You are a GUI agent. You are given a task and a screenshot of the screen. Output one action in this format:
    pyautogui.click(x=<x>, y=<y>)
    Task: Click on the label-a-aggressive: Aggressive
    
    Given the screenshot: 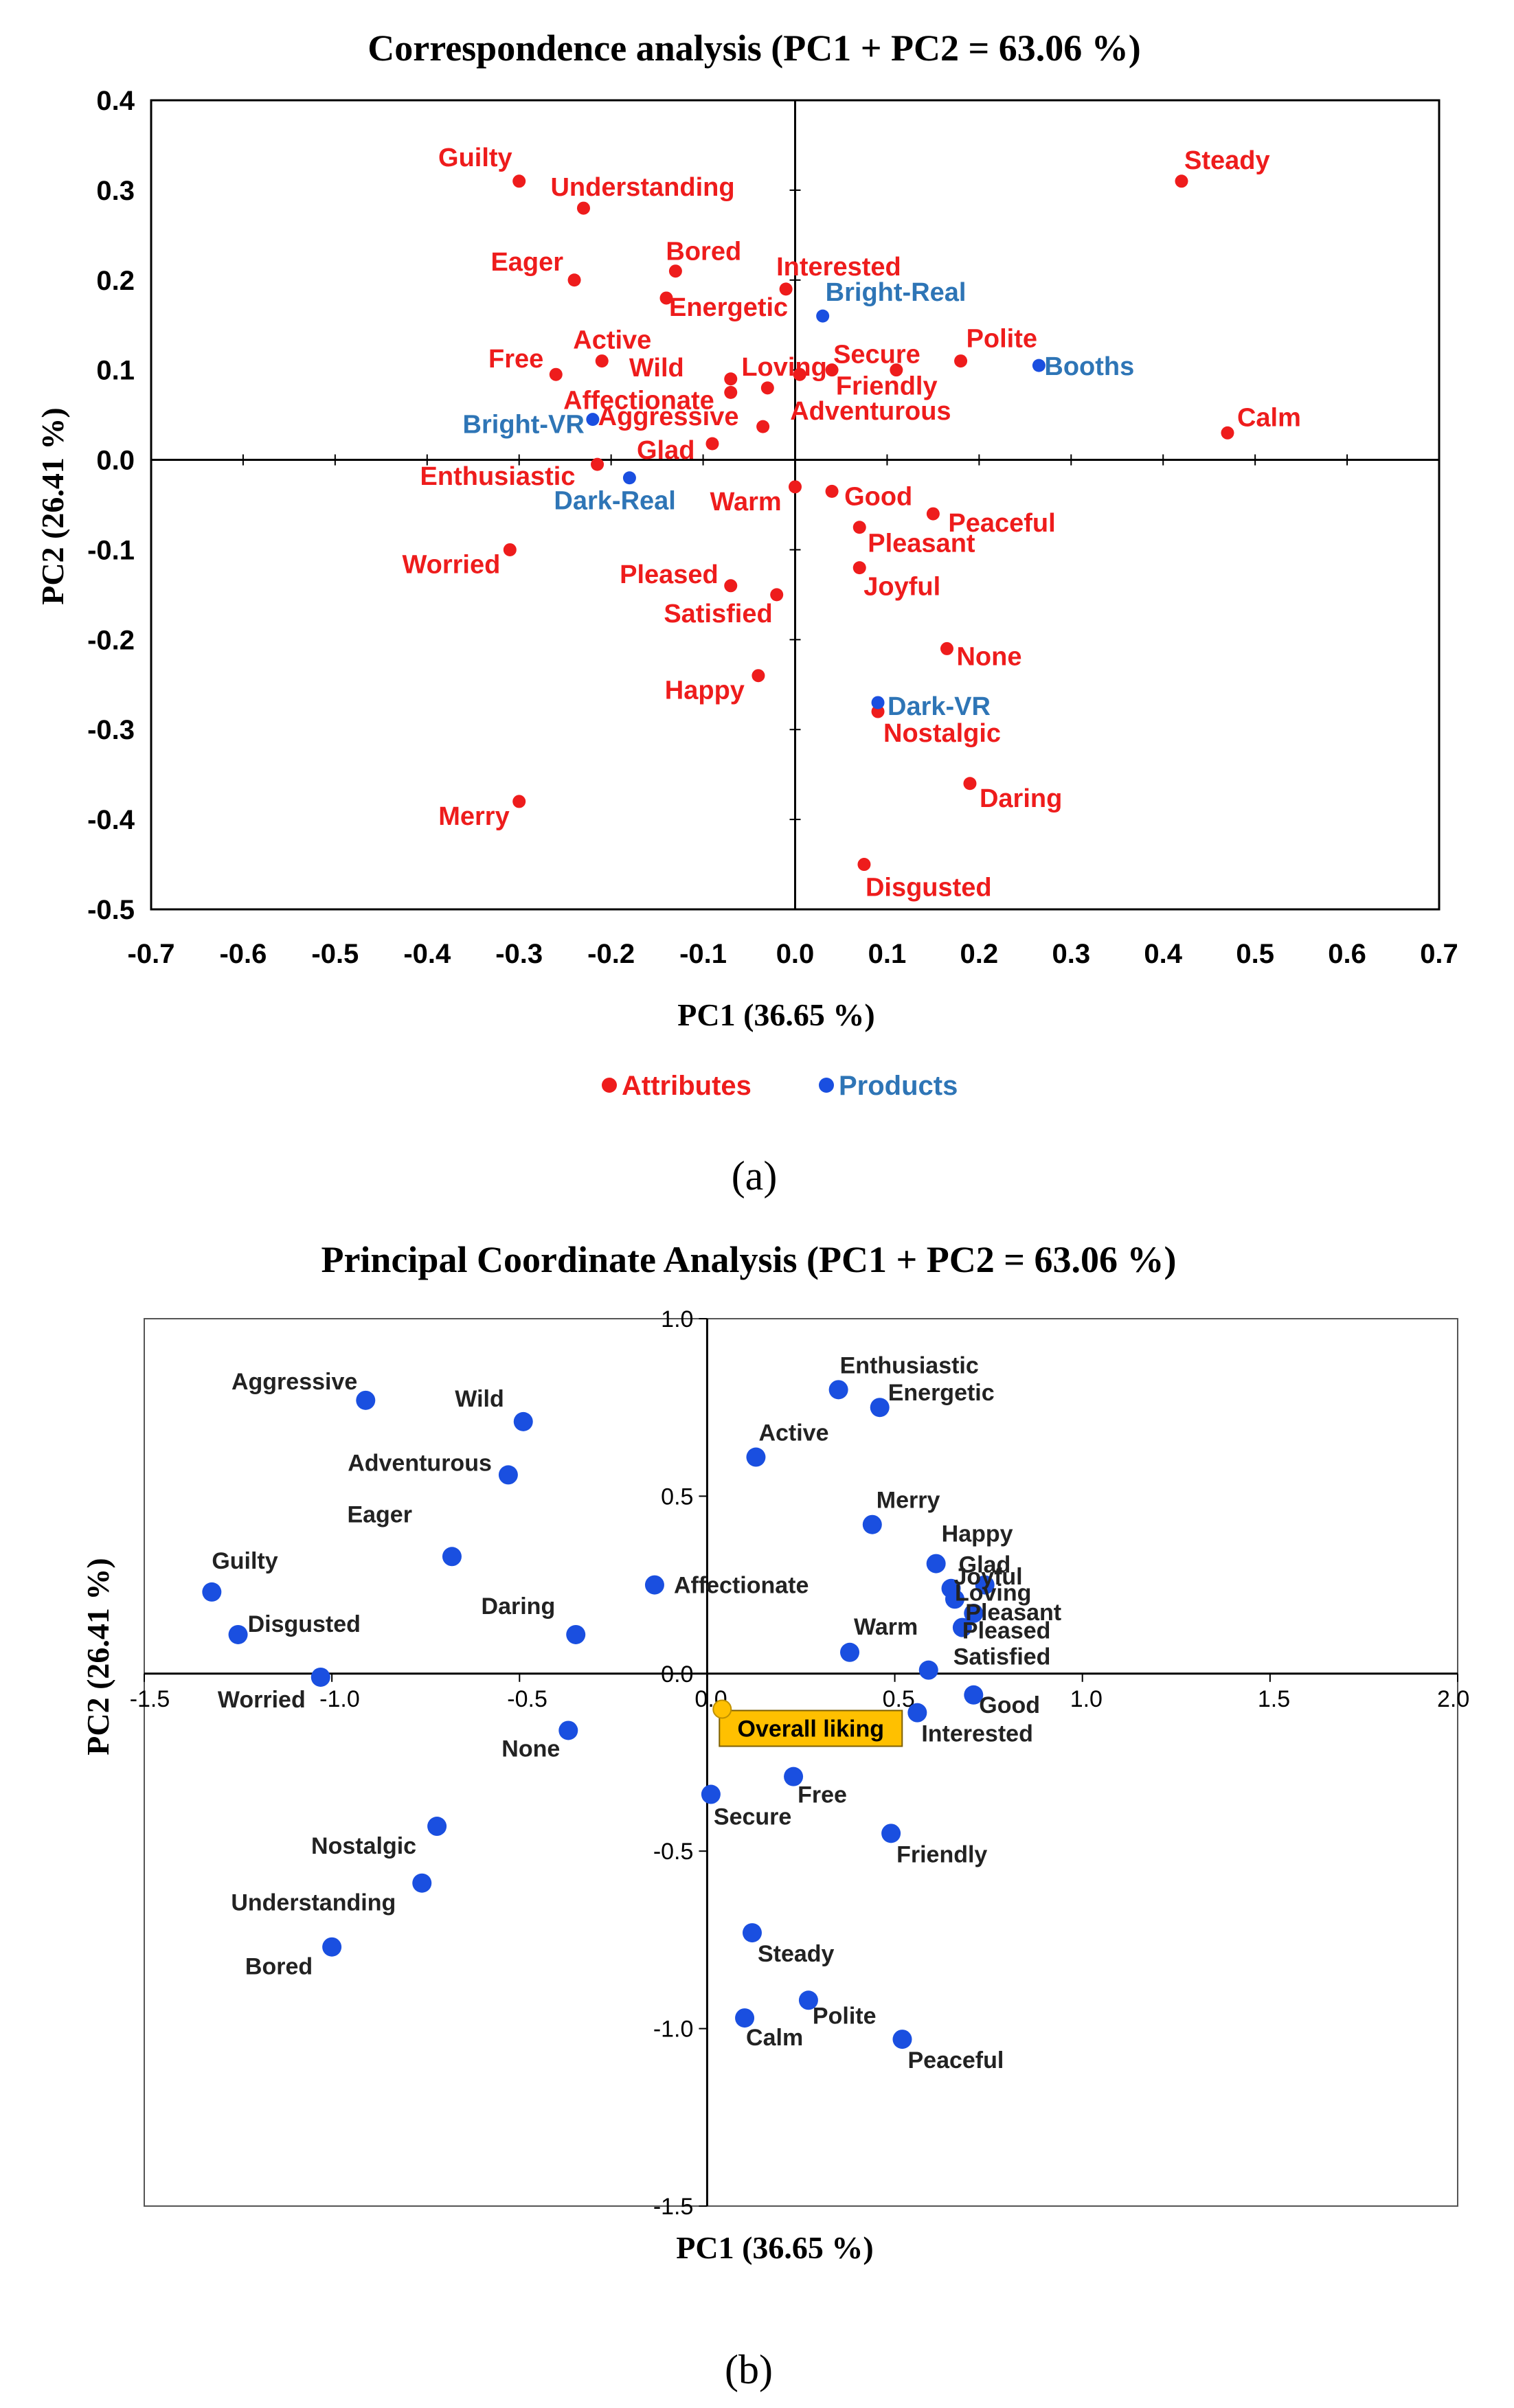 What is the action you would take?
    pyautogui.click(x=668, y=417)
    